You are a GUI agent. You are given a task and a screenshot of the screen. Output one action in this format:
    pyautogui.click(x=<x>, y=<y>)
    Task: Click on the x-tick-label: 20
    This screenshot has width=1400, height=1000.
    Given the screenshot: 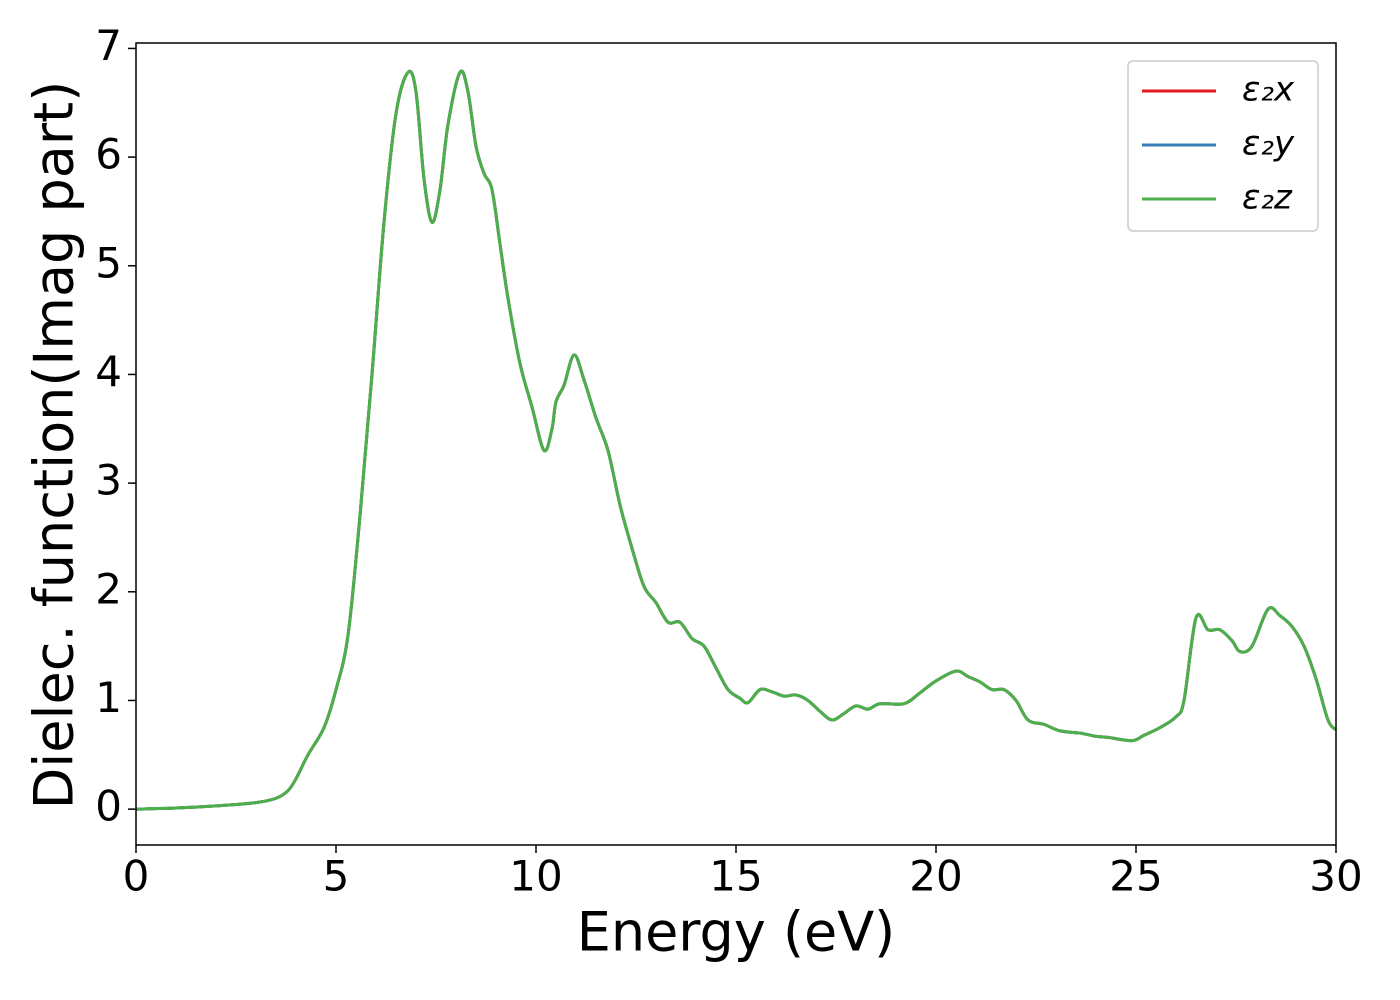 What is the action you would take?
    pyautogui.click(x=935, y=876)
    